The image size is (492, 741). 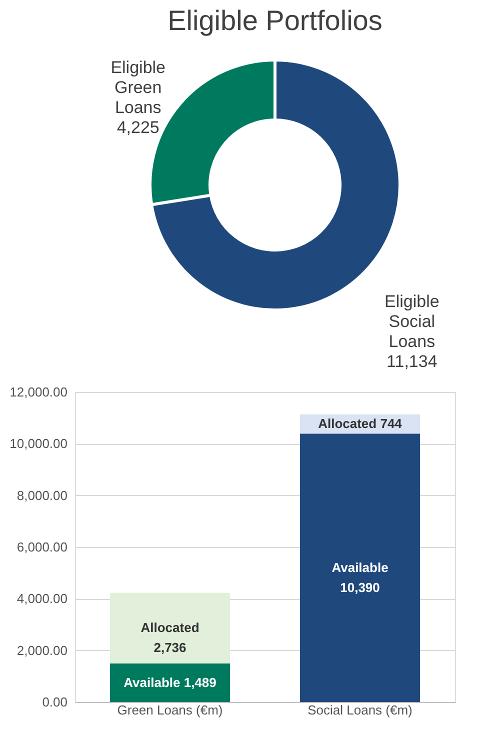 I want to click on series-label: Available, so click(x=360, y=567).